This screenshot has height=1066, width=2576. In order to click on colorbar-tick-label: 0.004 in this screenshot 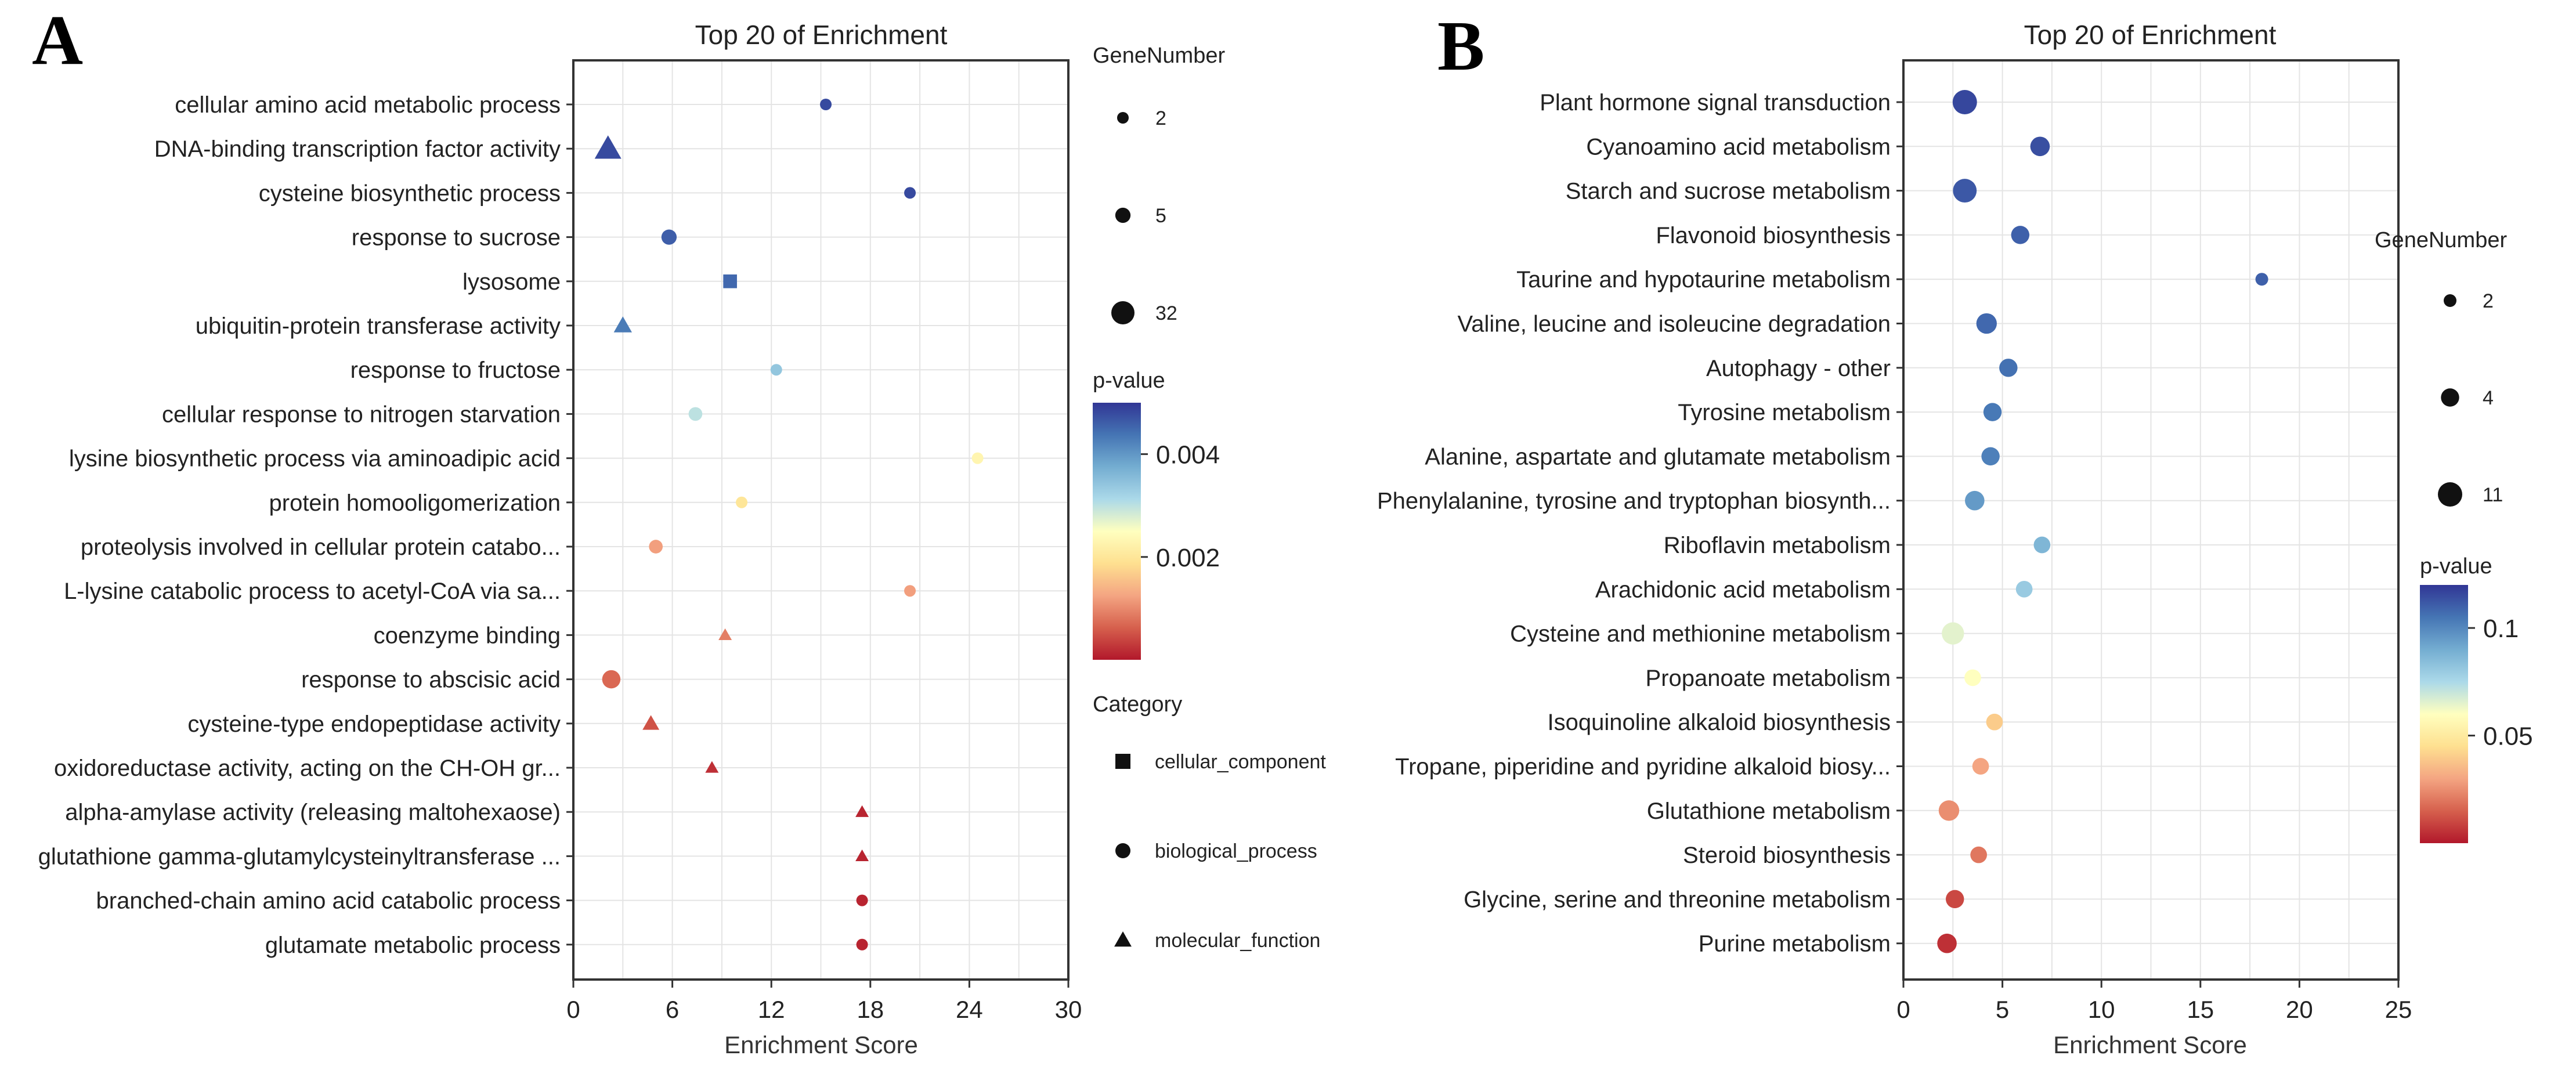, I will do `click(1188, 455)`.